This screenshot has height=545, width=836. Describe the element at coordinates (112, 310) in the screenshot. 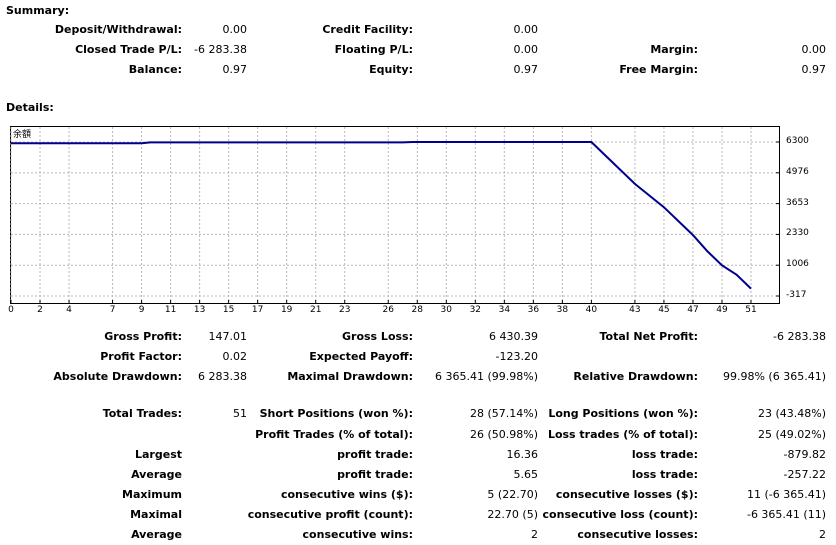

I see `x-tick-label: 7` at that location.